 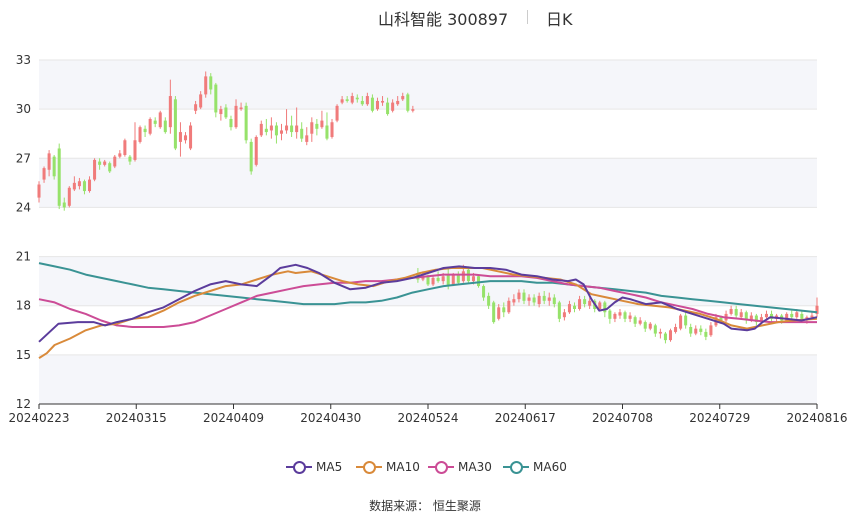 What do you see at coordinates (23, 207) in the screenshot?
I see `y-tick-label: 24` at bounding box center [23, 207].